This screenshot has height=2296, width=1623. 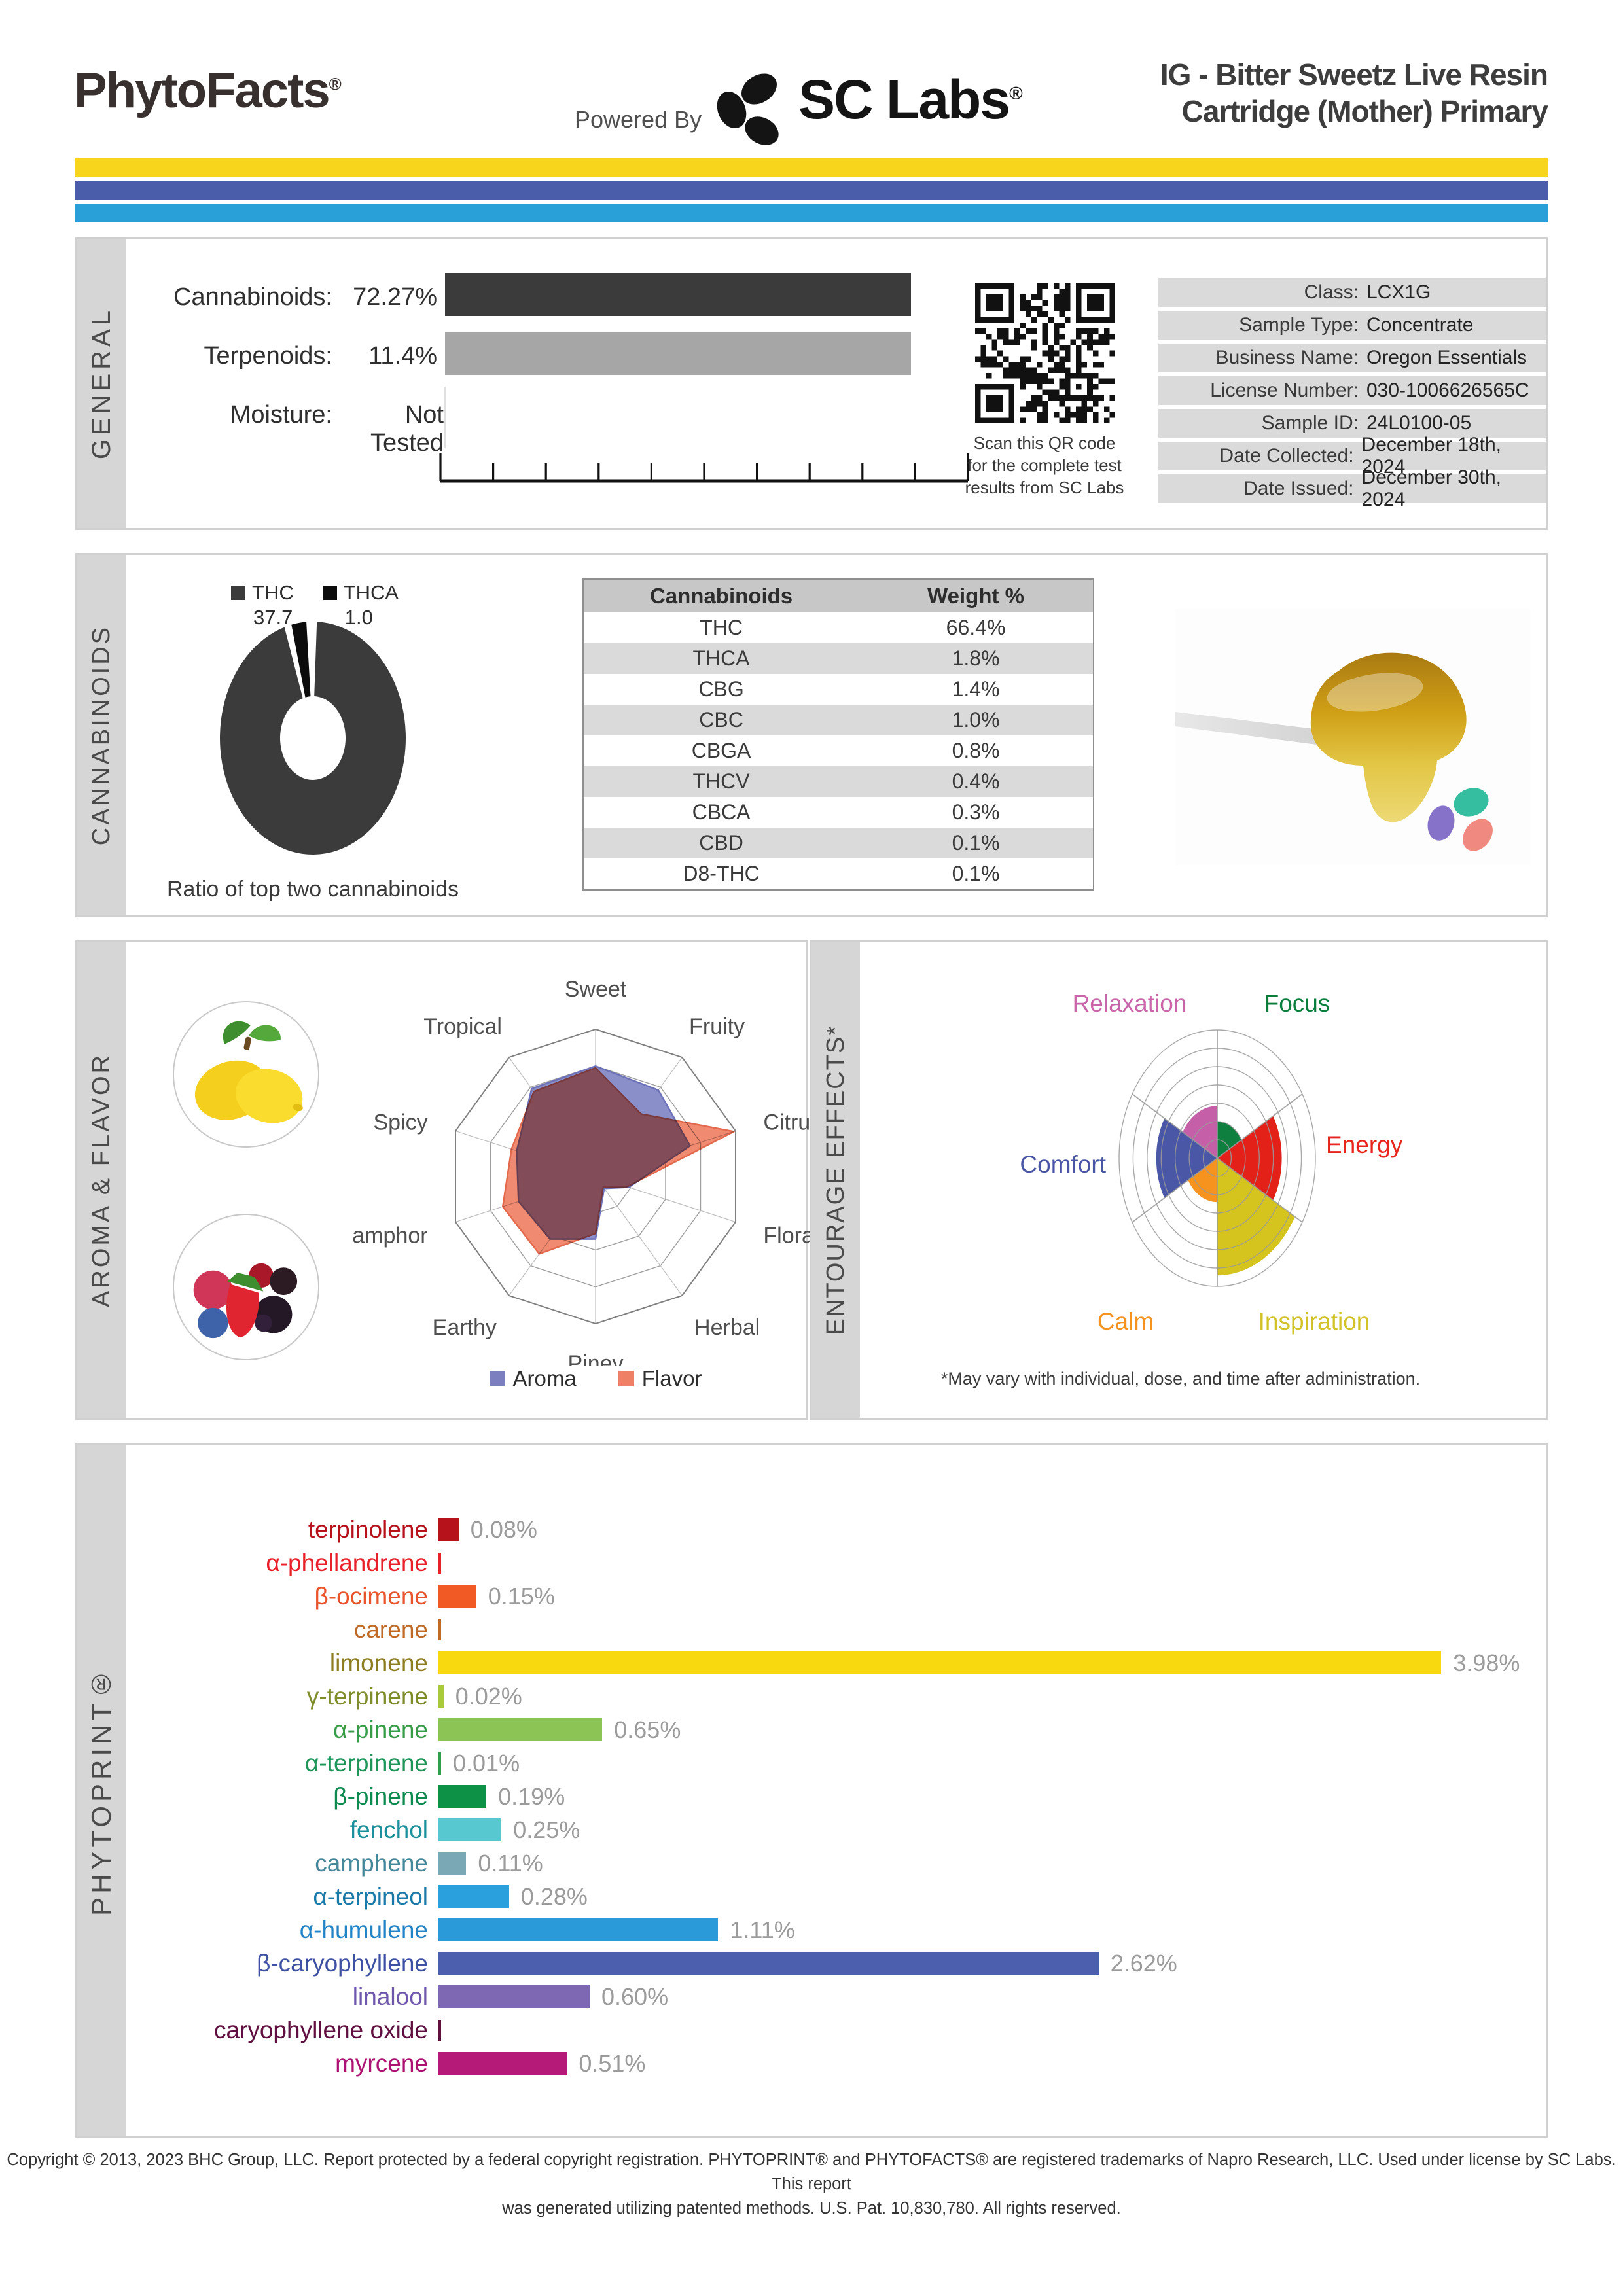 What do you see at coordinates (1297, 1004) in the screenshot?
I see `rose-label-focus: Focus` at bounding box center [1297, 1004].